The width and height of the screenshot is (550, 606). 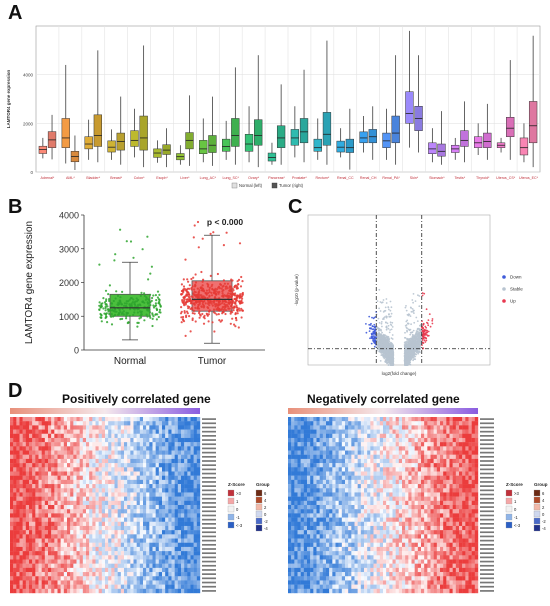 I want to click on box-group-uterus_cs, so click(x=505, y=110).